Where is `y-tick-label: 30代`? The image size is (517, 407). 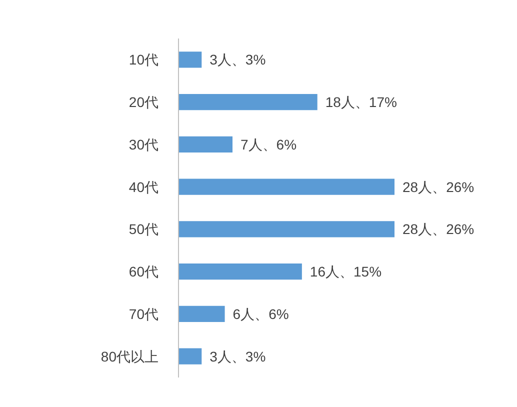 y-tick-label: 30代 is located at coordinates (143, 144).